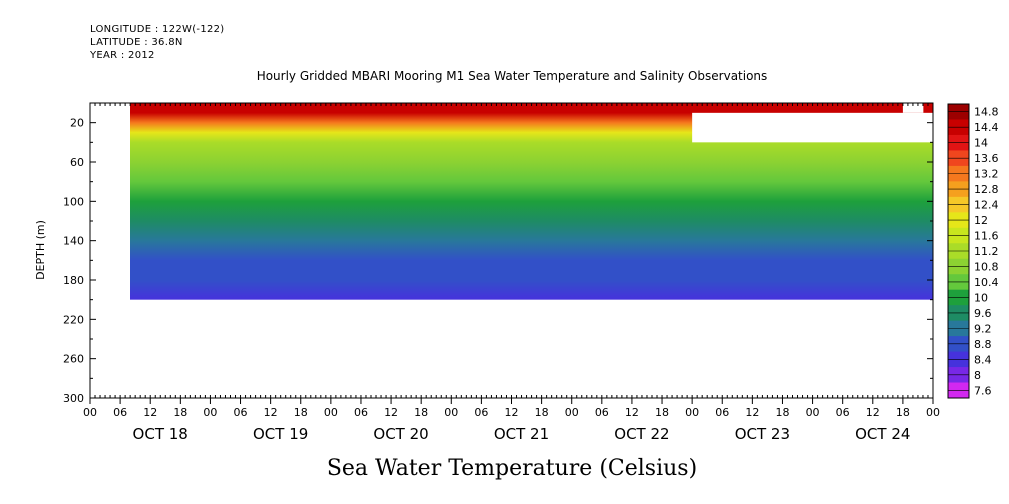 Image resolution: width=1009 pixels, height=504 pixels. Describe the element at coordinates (983, 359) in the screenshot. I see `colorbar-label: 8.4` at that location.